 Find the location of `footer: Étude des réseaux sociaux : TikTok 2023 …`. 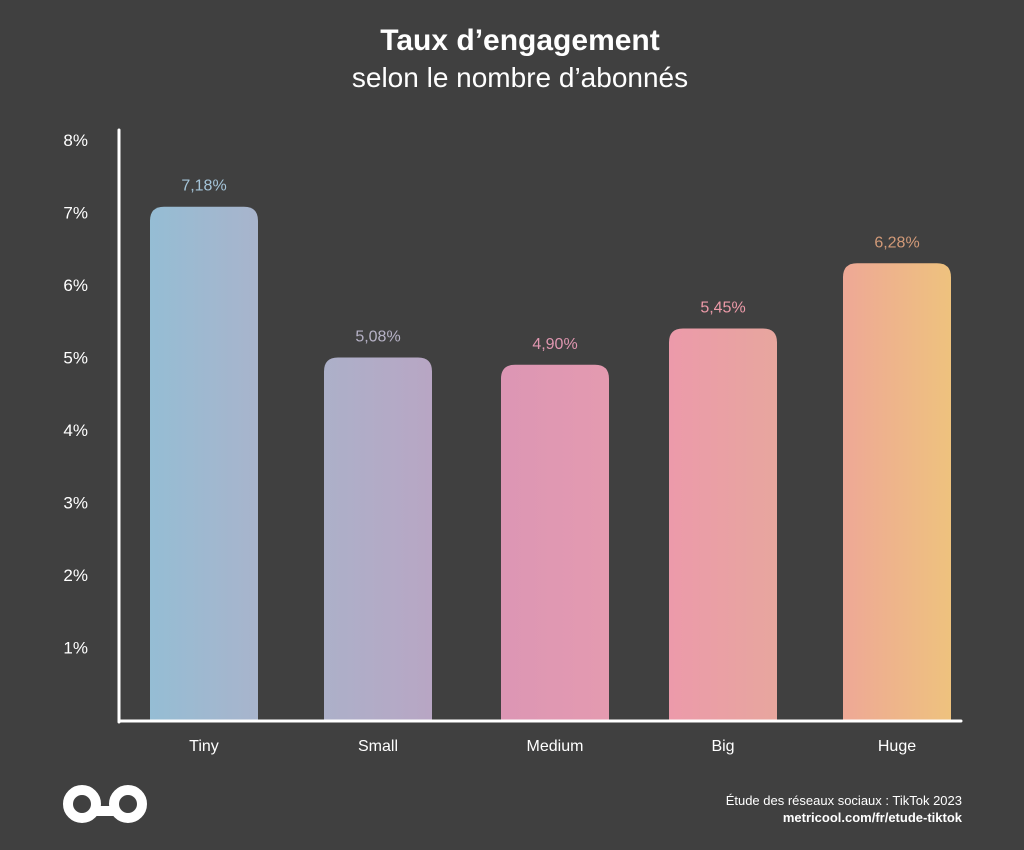

footer: Étude des réseaux sociaux : TikTok 2023 … is located at coordinates (844, 809).